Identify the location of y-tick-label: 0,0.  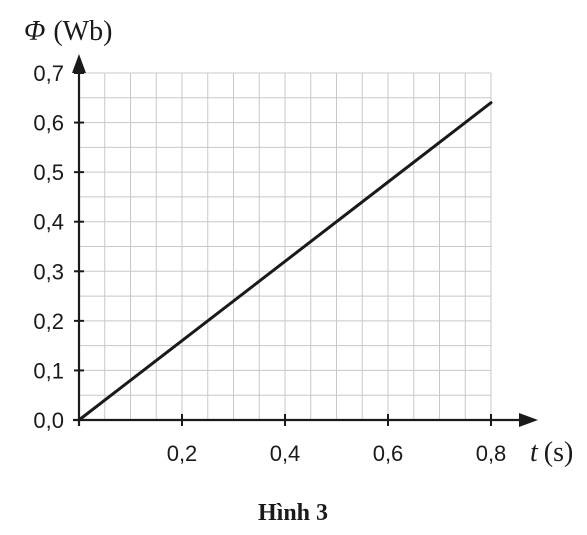
(48, 420).